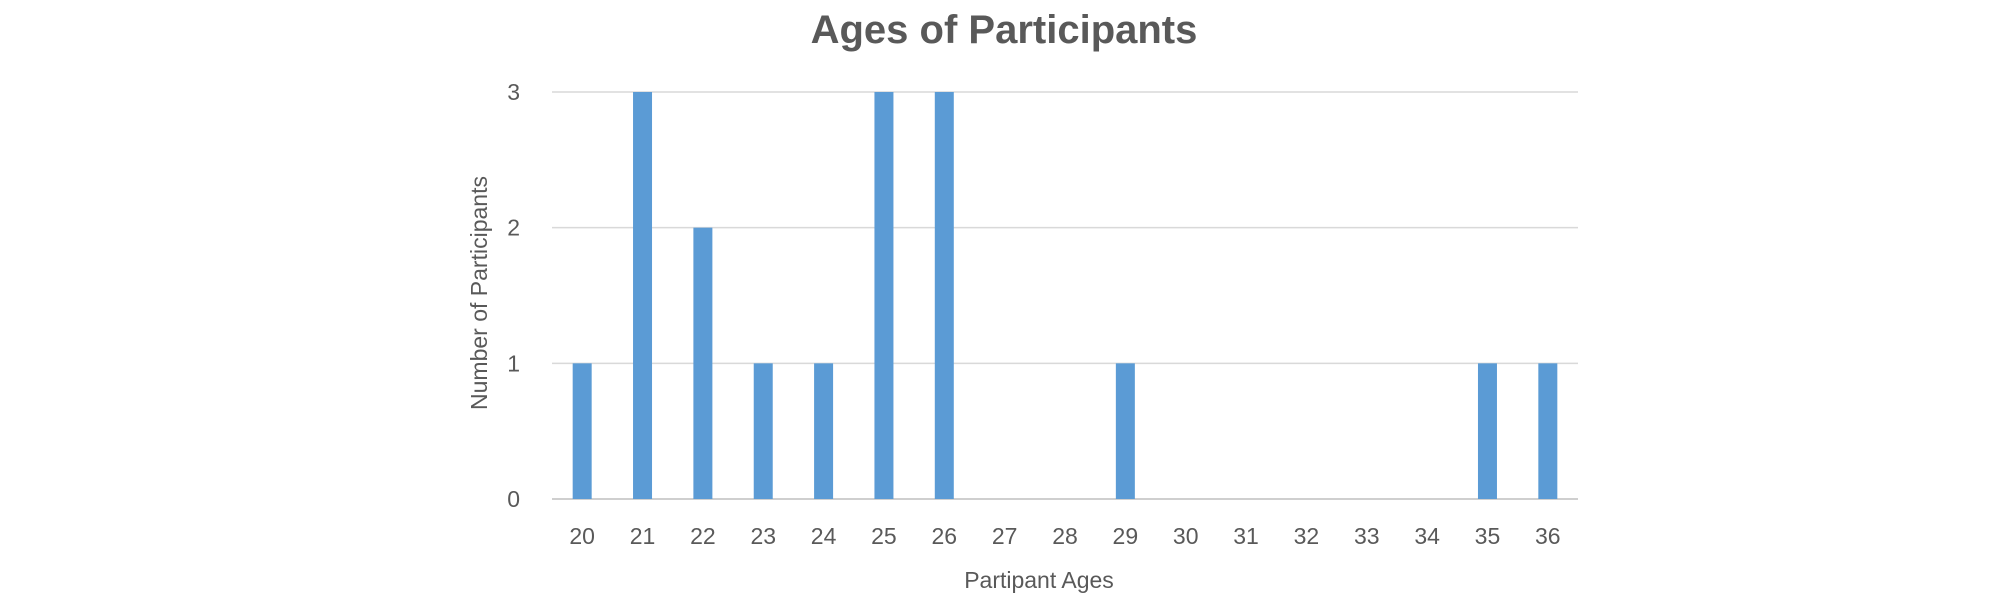 This screenshot has height=610, width=2008. What do you see at coordinates (479, 293) in the screenshot?
I see `y-axis-title: Number of Participants` at bounding box center [479, 293].